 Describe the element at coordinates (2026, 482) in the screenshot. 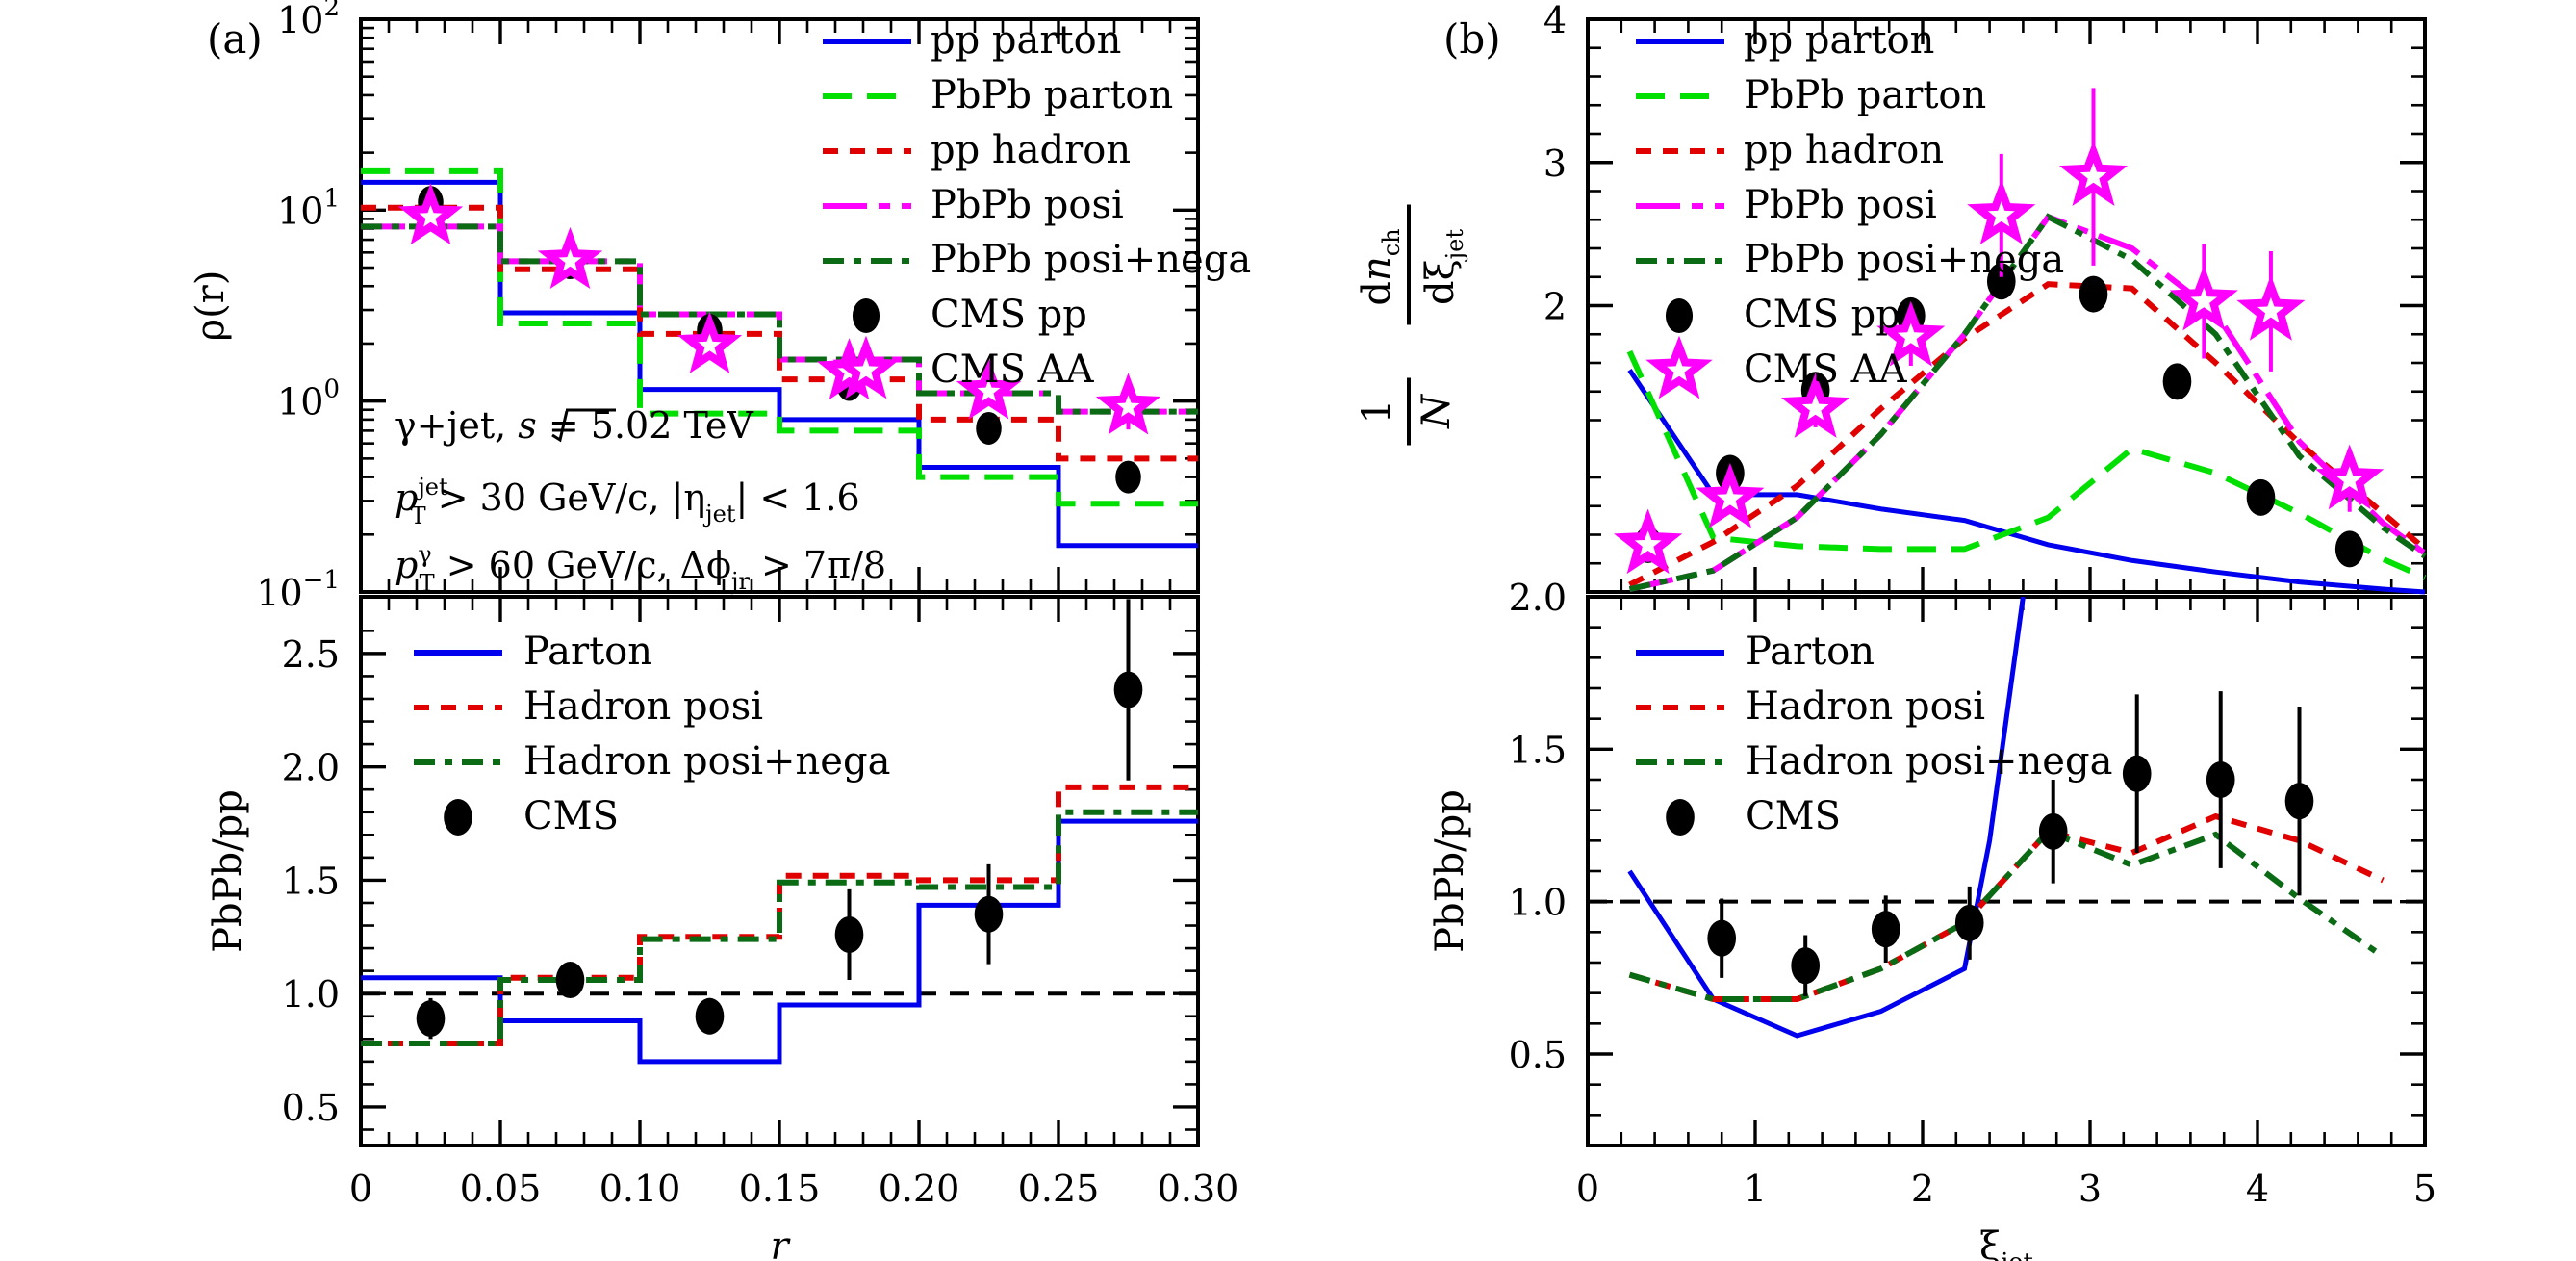

I see `series-pp-parton` at that location.